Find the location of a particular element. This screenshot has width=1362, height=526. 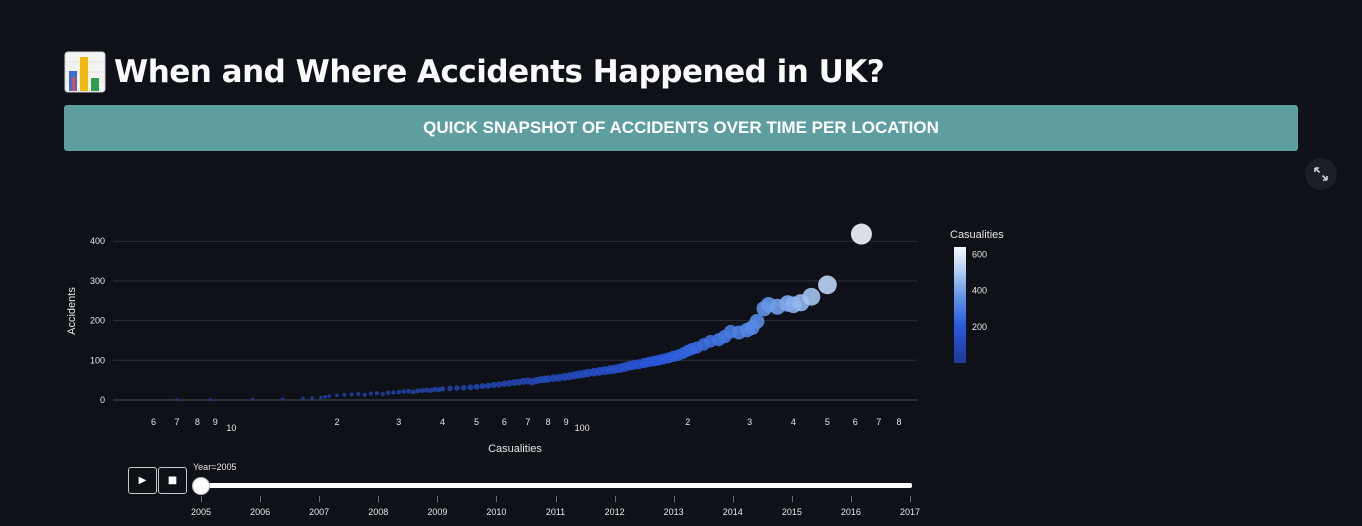

slider-year-label: 2011 is located at coordinates (555, 512).